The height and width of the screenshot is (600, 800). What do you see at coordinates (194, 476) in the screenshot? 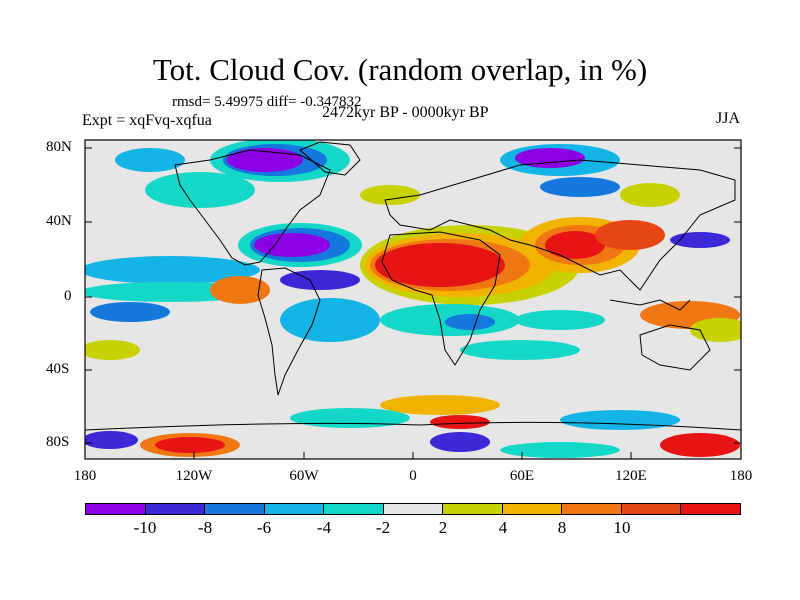
I see `x-tick-label: 120W` at bounding box center [194, 476].